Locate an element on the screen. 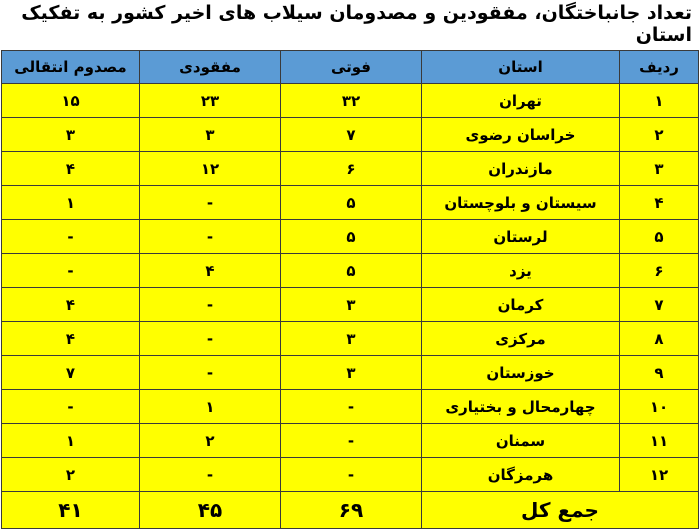 The width and height of the screenshot is (700, 529). cell-missing: ۲۳ is located at coordinates (210, 100).